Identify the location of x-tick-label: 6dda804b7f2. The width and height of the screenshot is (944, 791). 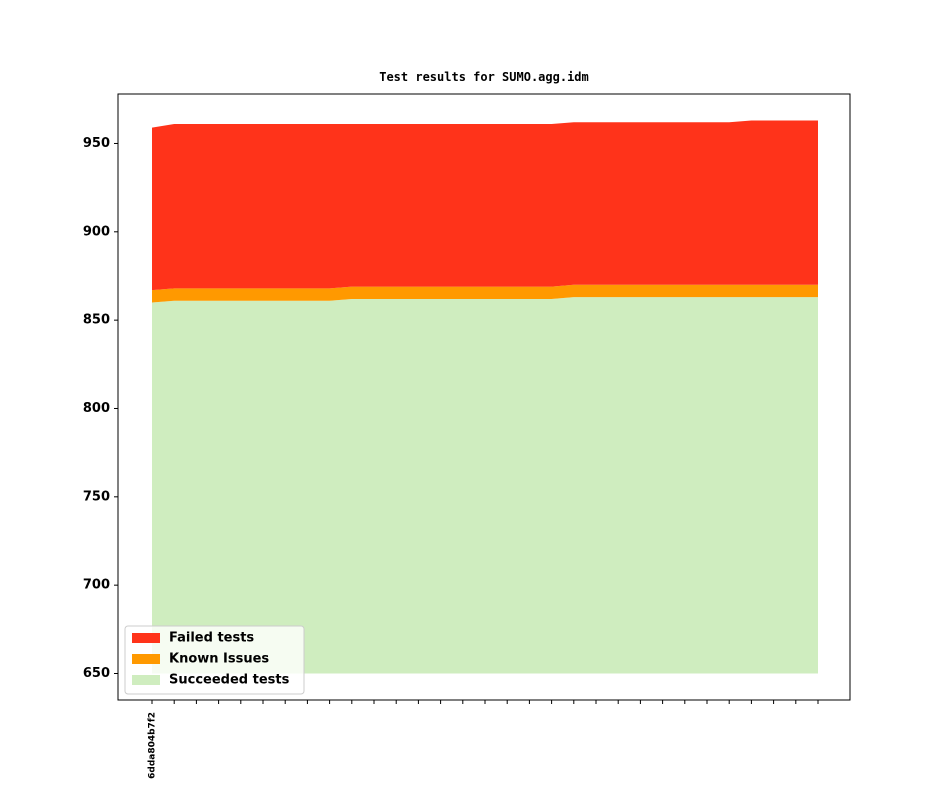
(153, 745).